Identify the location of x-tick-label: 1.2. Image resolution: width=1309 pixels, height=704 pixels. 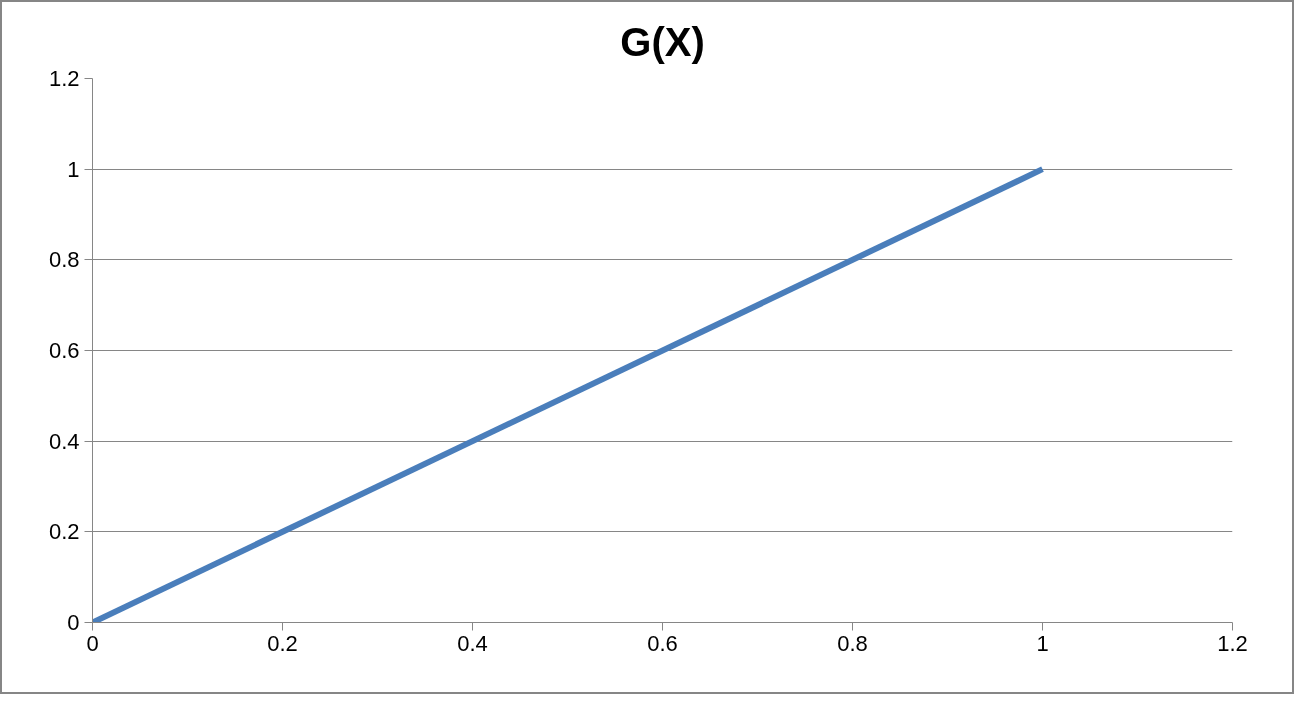
(1232, 643).